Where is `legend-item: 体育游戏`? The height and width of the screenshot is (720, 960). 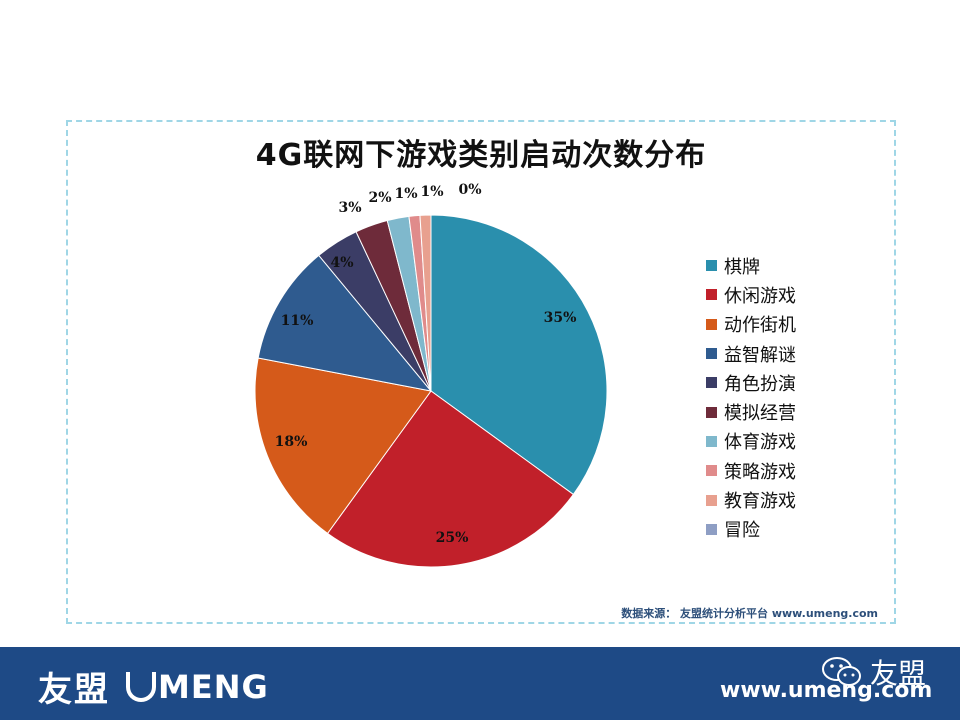
legend-item: 体育游戏 is located at coordinates (751, 441).